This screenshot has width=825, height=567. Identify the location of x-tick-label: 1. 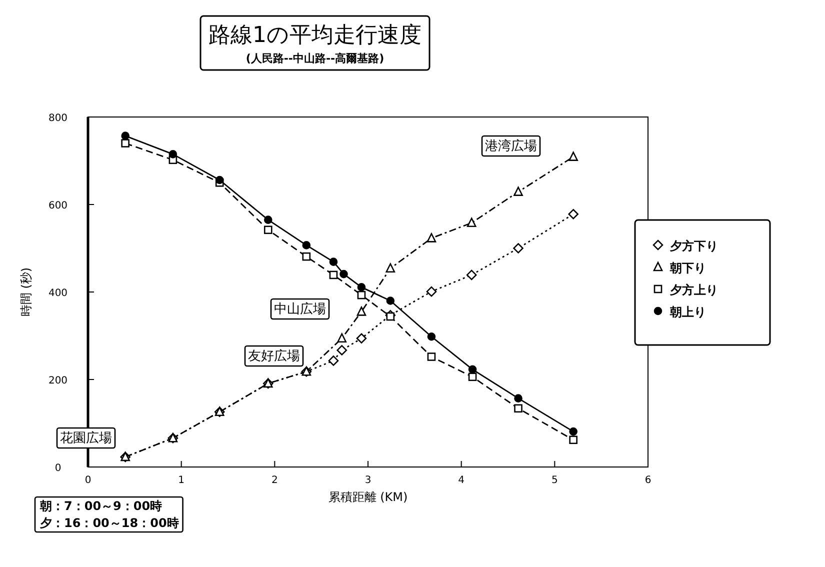
(181, 480).